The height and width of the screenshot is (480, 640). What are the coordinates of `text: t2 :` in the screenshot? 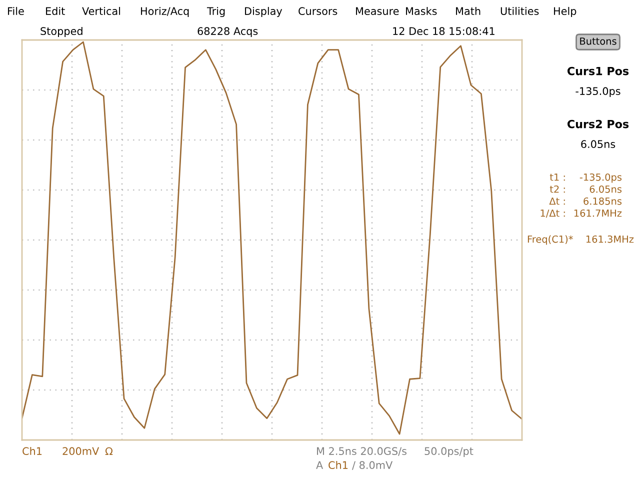 It's located at (557, 189).